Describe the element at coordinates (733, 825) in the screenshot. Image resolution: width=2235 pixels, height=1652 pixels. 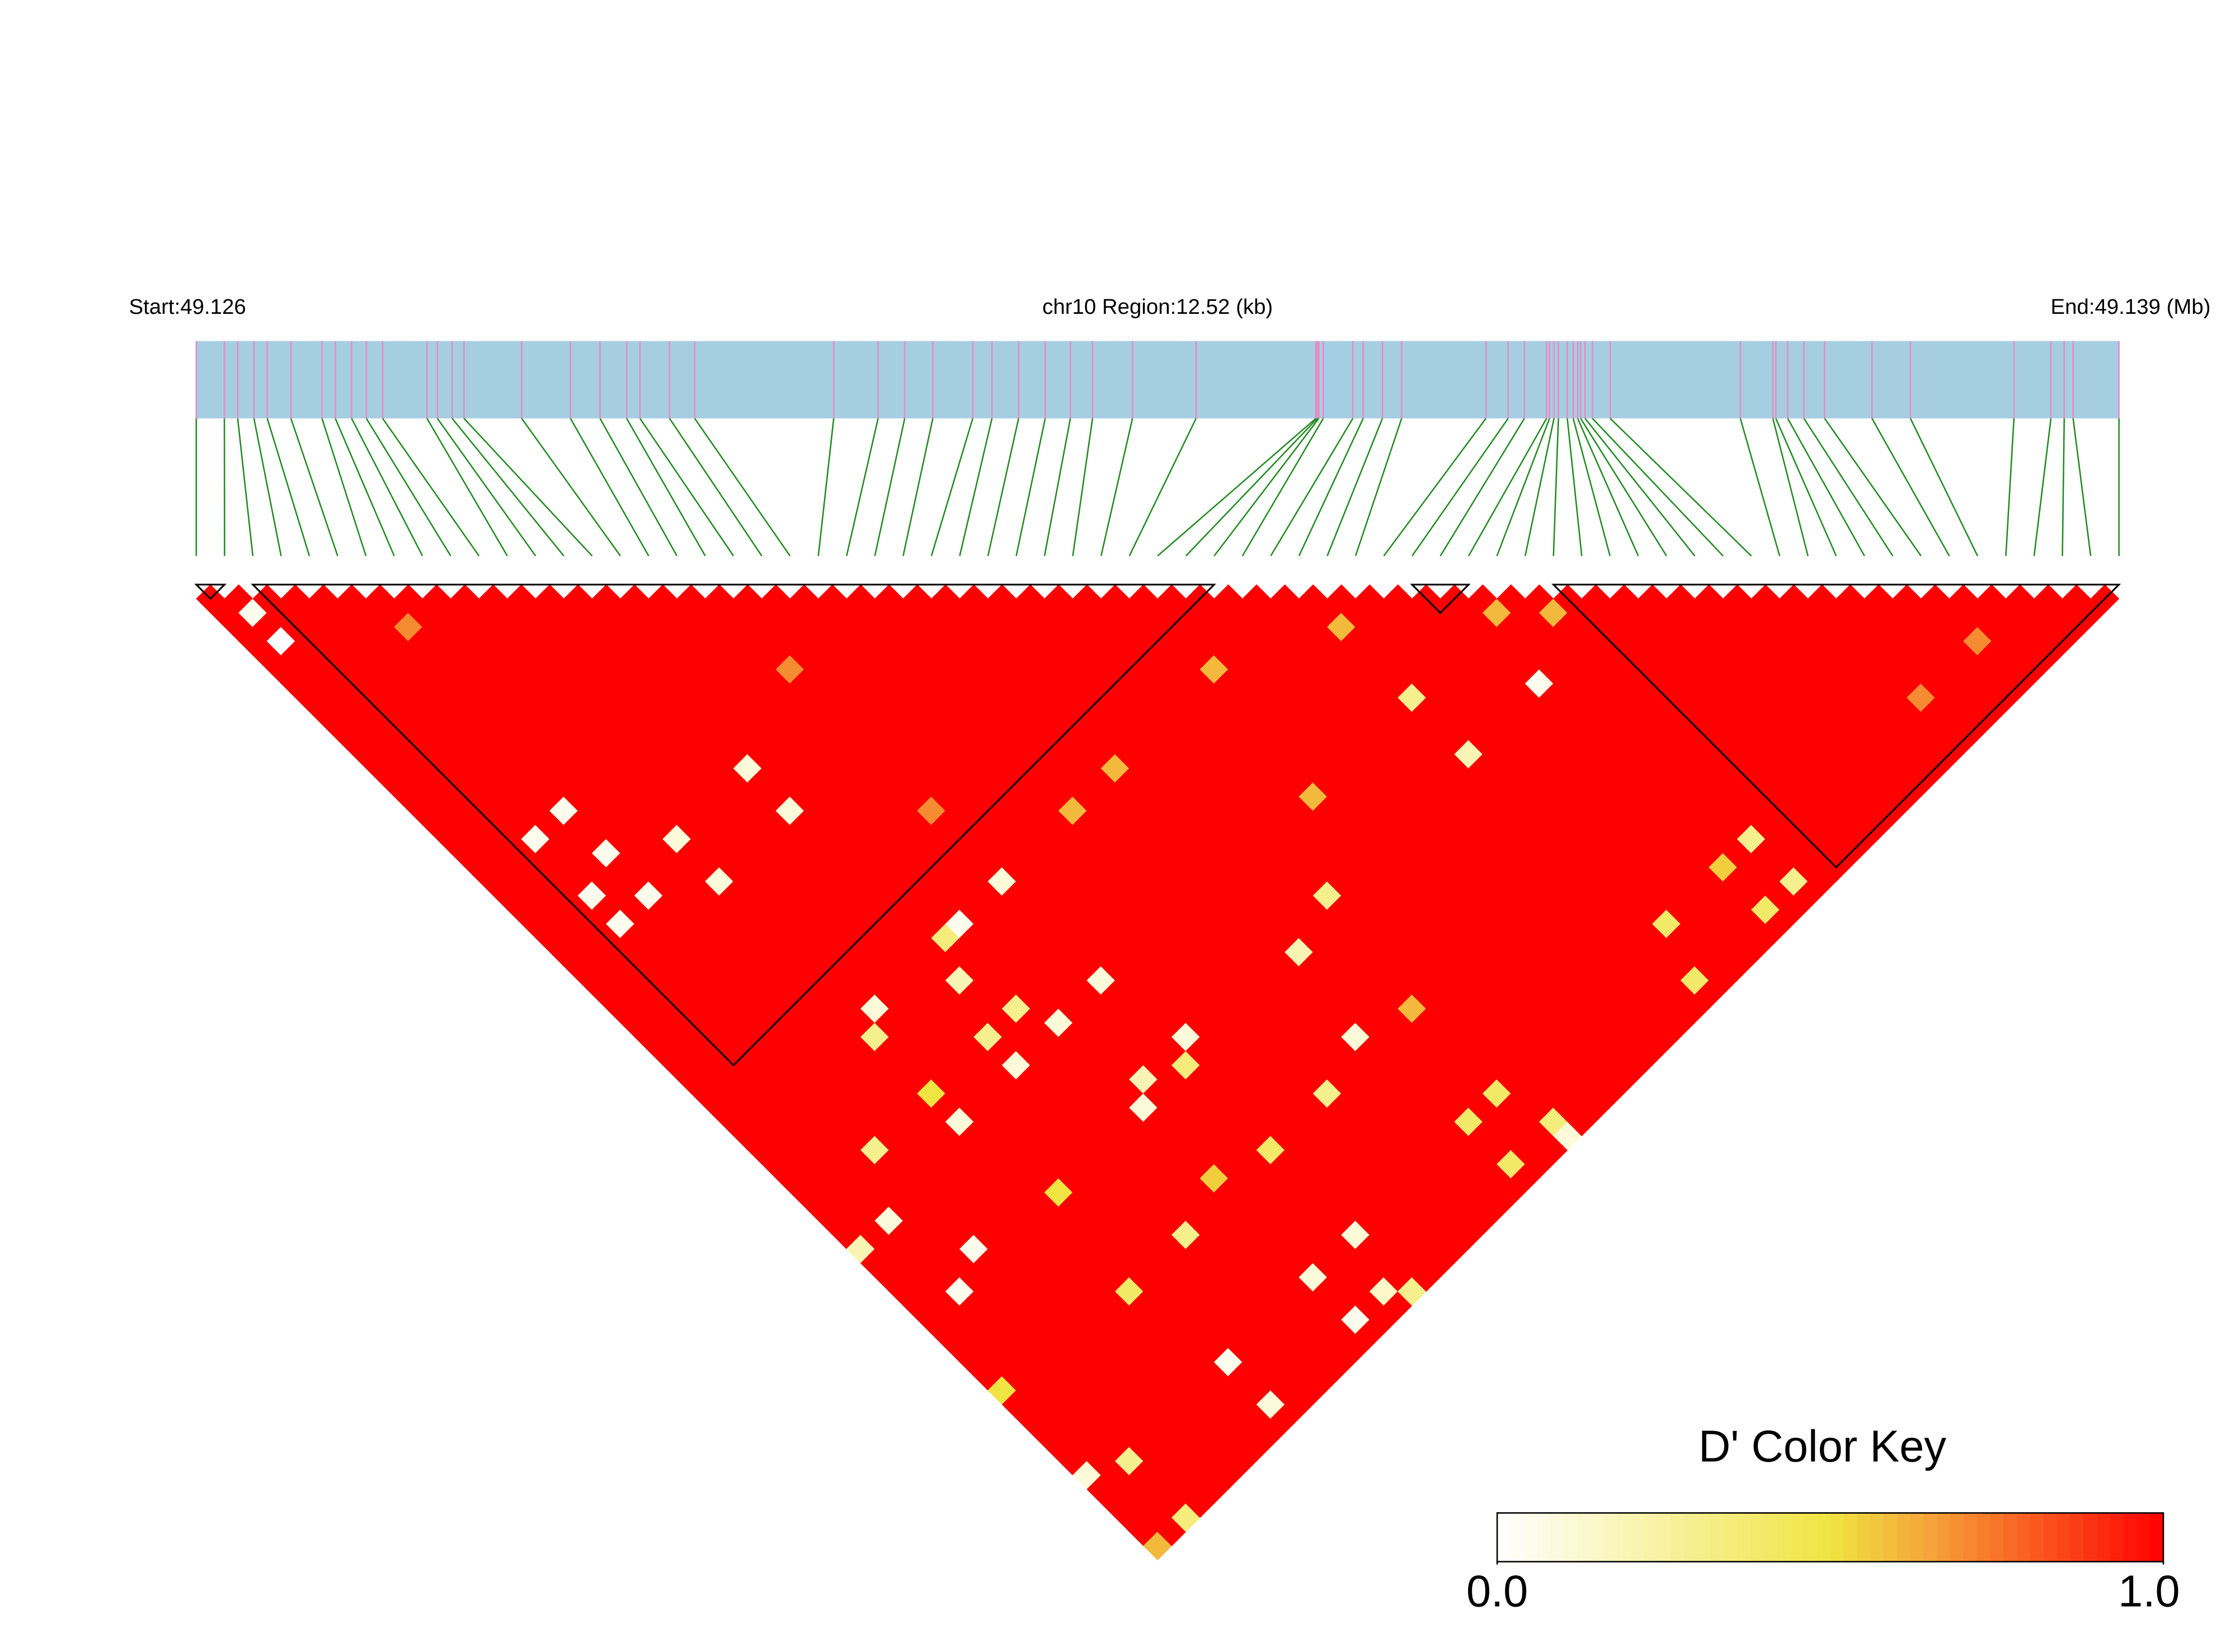
I see `ld-block` at that location.